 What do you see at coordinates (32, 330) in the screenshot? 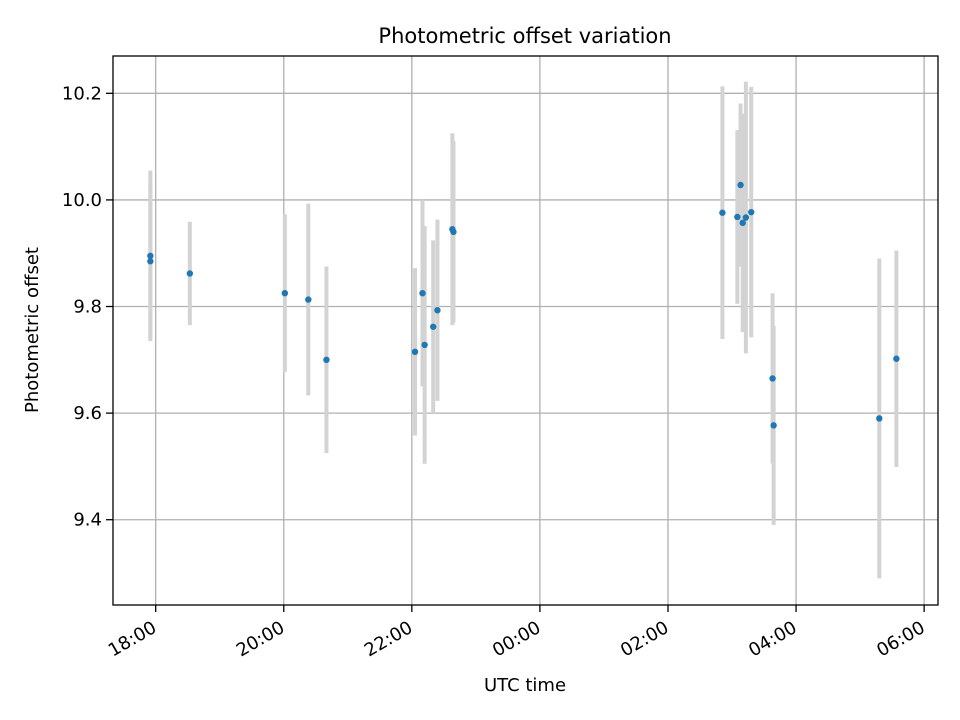
I see `y-axis-label: Photometric offset` at bounding box center [32, 330].